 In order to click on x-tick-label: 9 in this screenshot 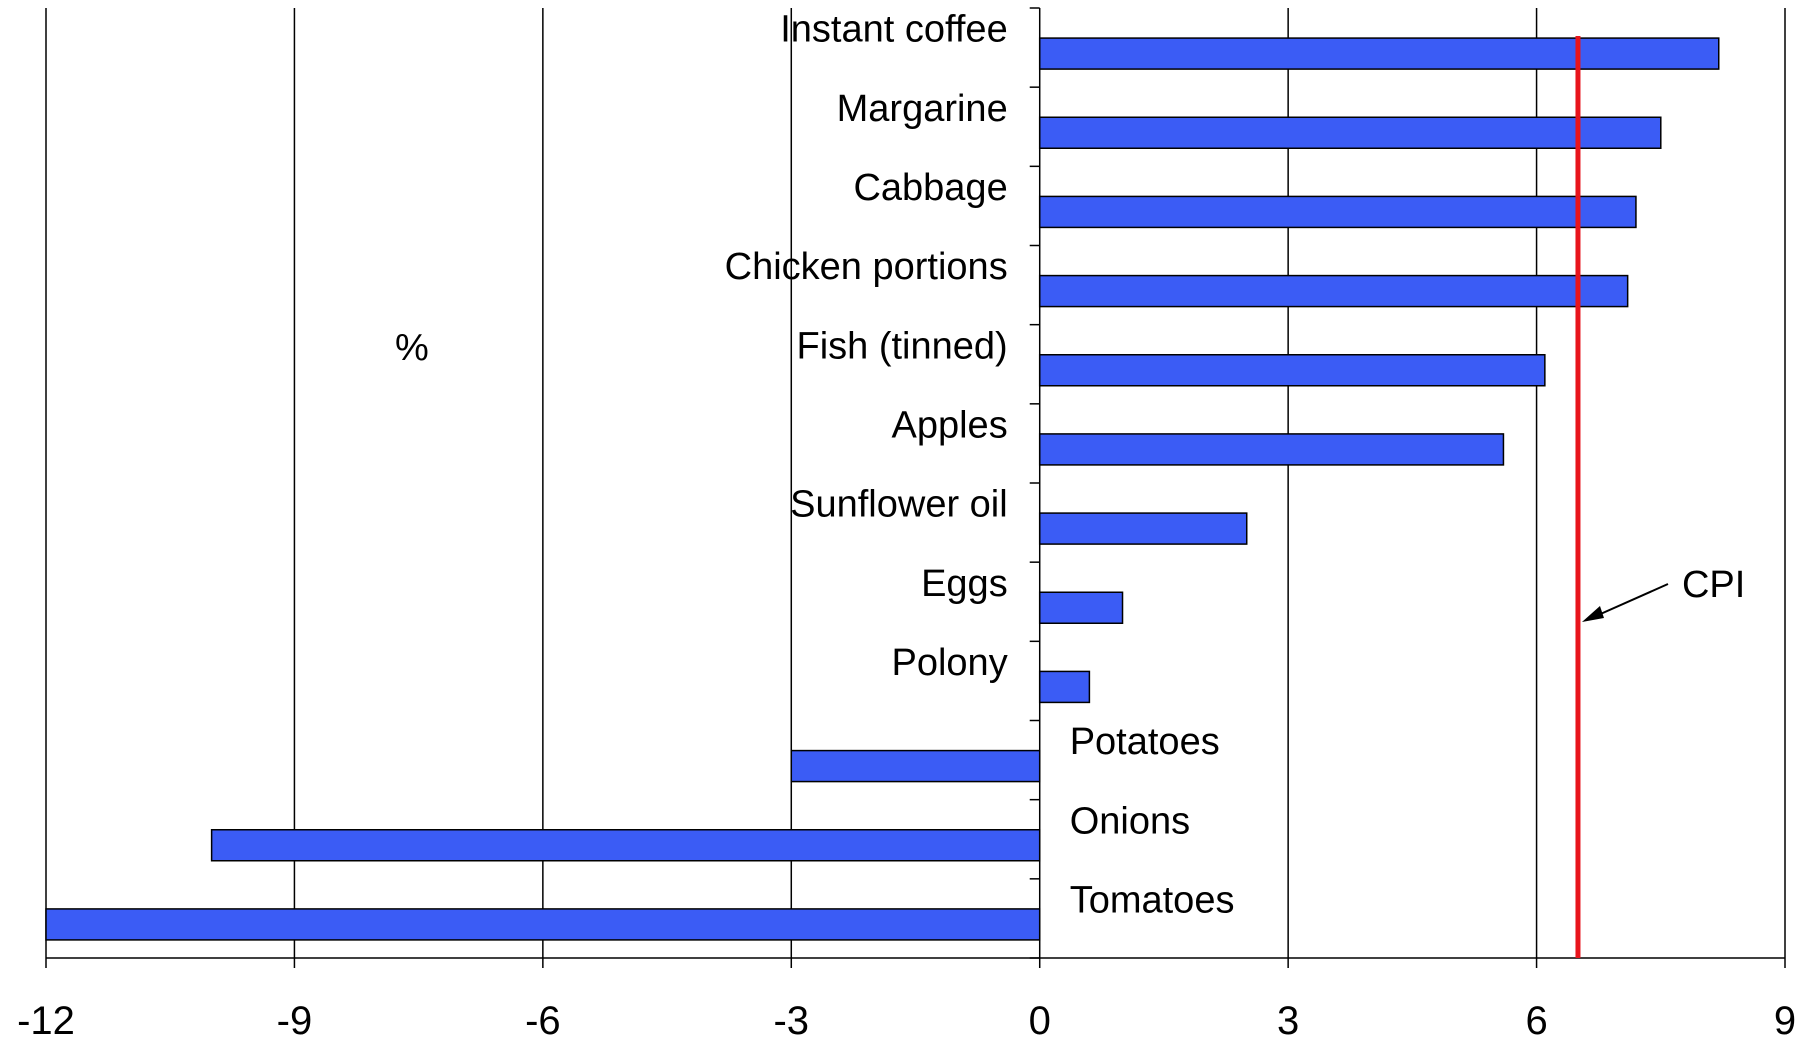, I will do `click(1785, 1021)`.